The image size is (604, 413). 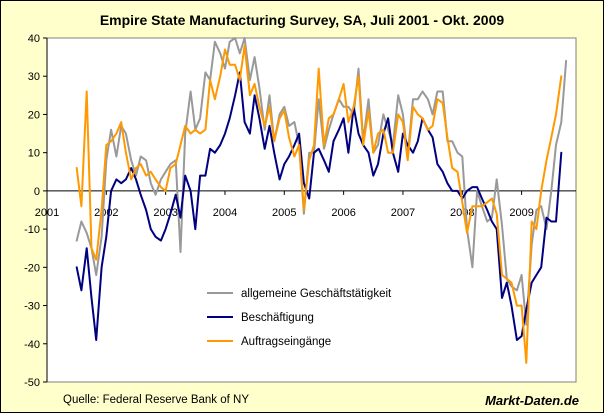 I want to click on y-tick-label: 40, so click(x=34, y=39).